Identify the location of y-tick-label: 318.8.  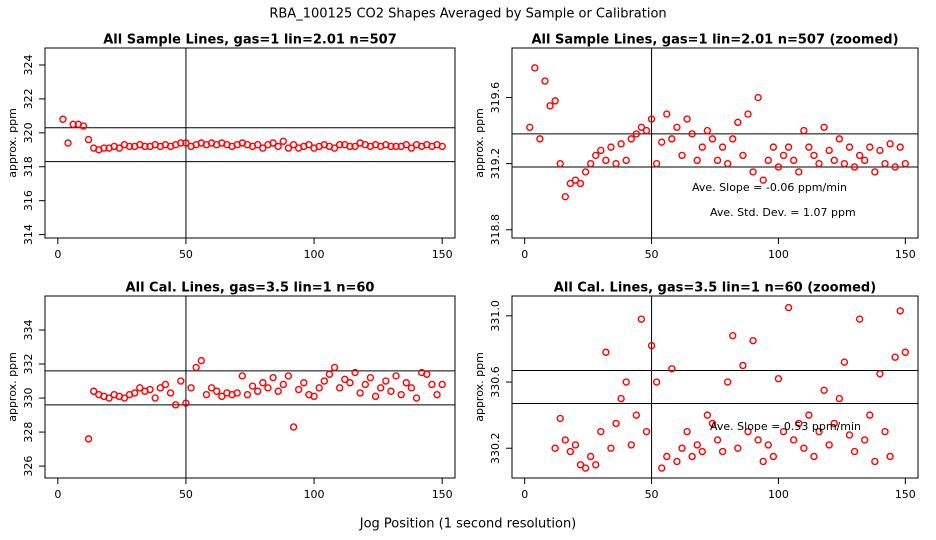
(495, 230).